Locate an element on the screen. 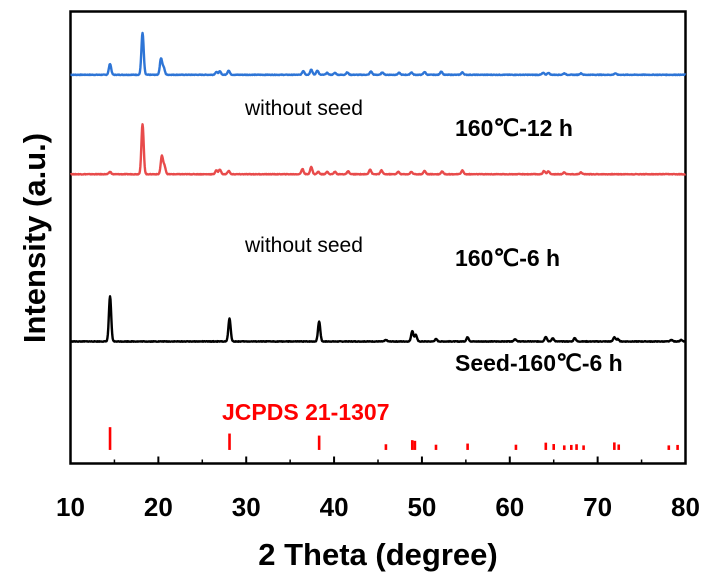 The height and width of the screenshot is (580, 708). x-tick-label-70: 70 is located at coordinates (597, 507).